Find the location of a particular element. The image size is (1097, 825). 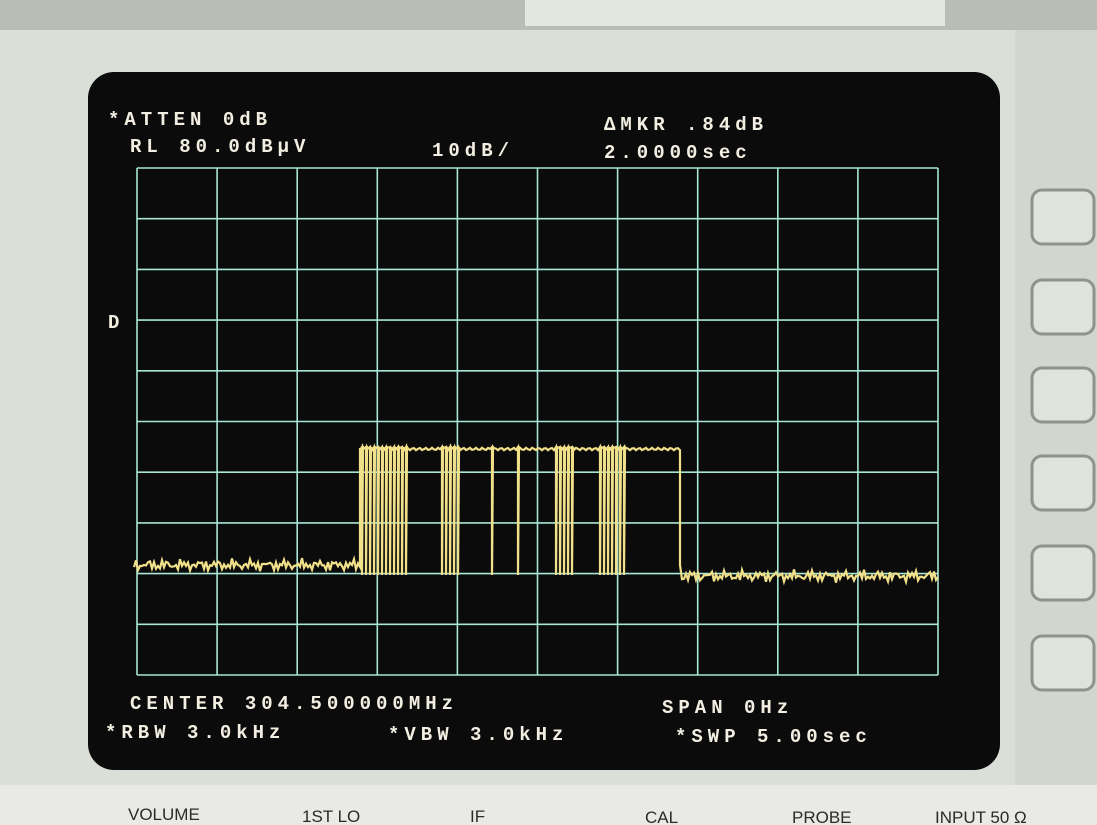

panel-label: INPUT 50 Ω is located at coordinates (981, 816).